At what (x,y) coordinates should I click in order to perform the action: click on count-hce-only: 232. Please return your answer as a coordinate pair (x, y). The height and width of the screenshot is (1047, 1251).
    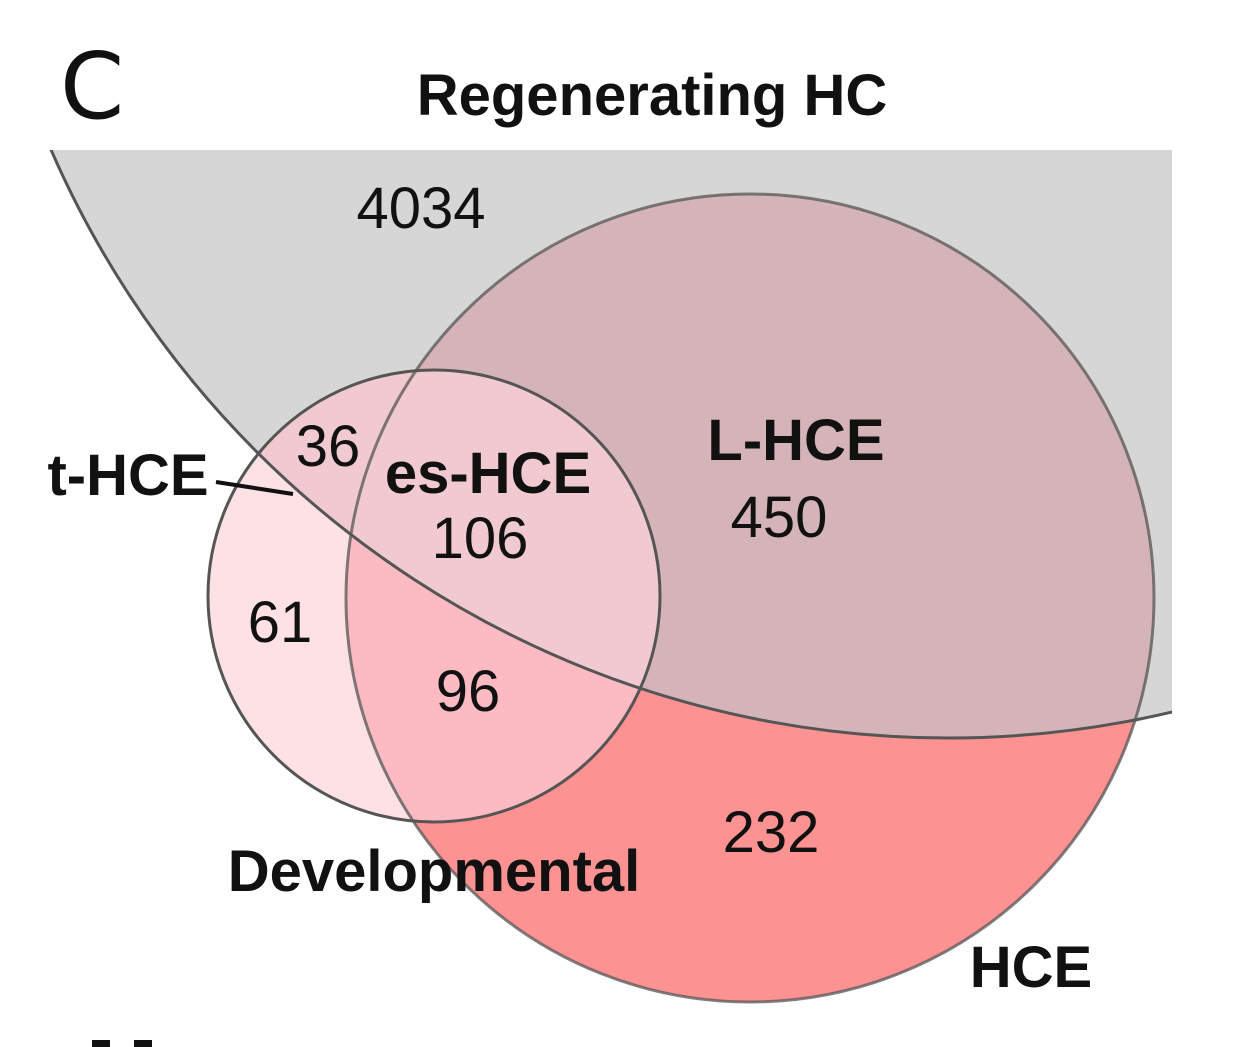
    Looking at the image, I should click on (771, 832).